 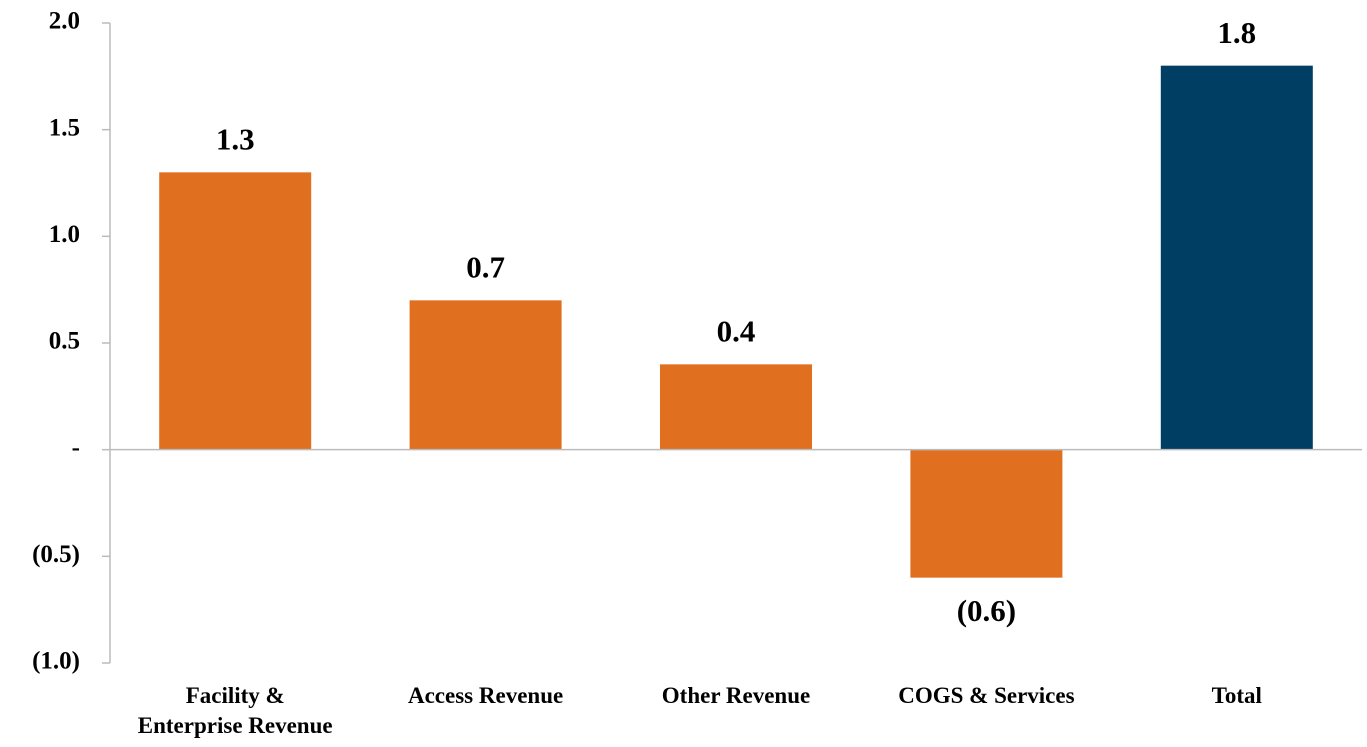 I want to click on x-tick-label: Access Revenue, so click(x=485, y=695).